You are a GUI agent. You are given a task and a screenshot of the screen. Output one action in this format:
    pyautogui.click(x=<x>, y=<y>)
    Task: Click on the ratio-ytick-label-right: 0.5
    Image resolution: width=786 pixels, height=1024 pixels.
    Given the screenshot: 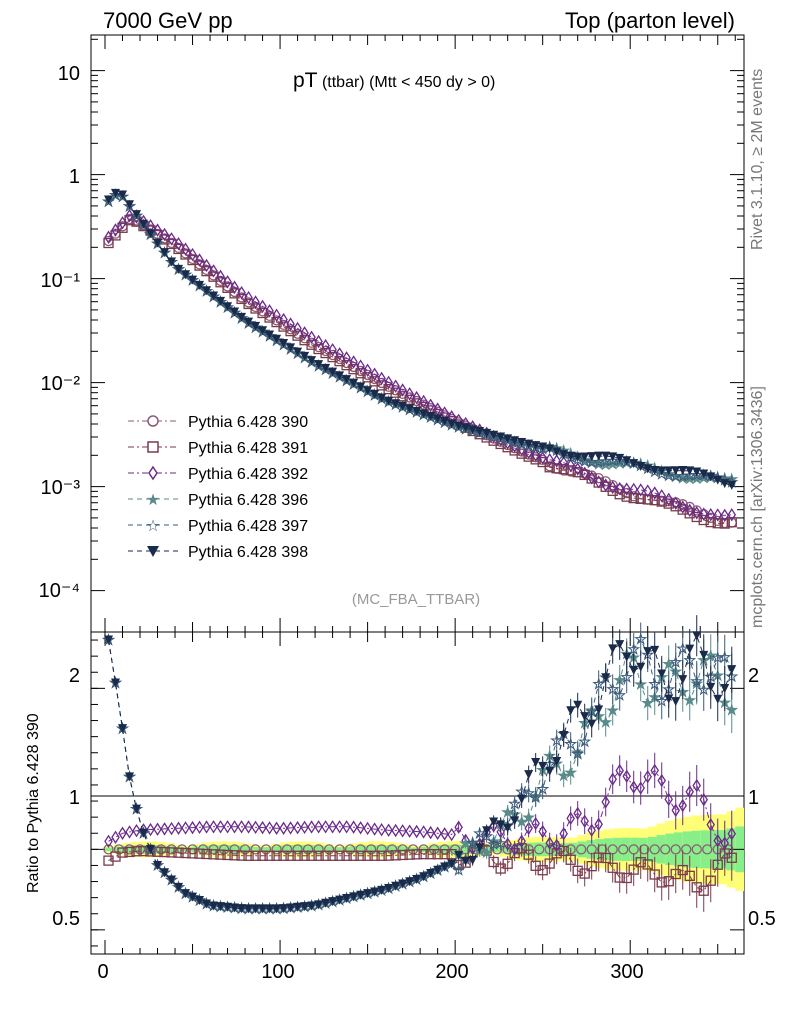 What is the action you would take?
    pyautogui.click(x=762, y=919)
    